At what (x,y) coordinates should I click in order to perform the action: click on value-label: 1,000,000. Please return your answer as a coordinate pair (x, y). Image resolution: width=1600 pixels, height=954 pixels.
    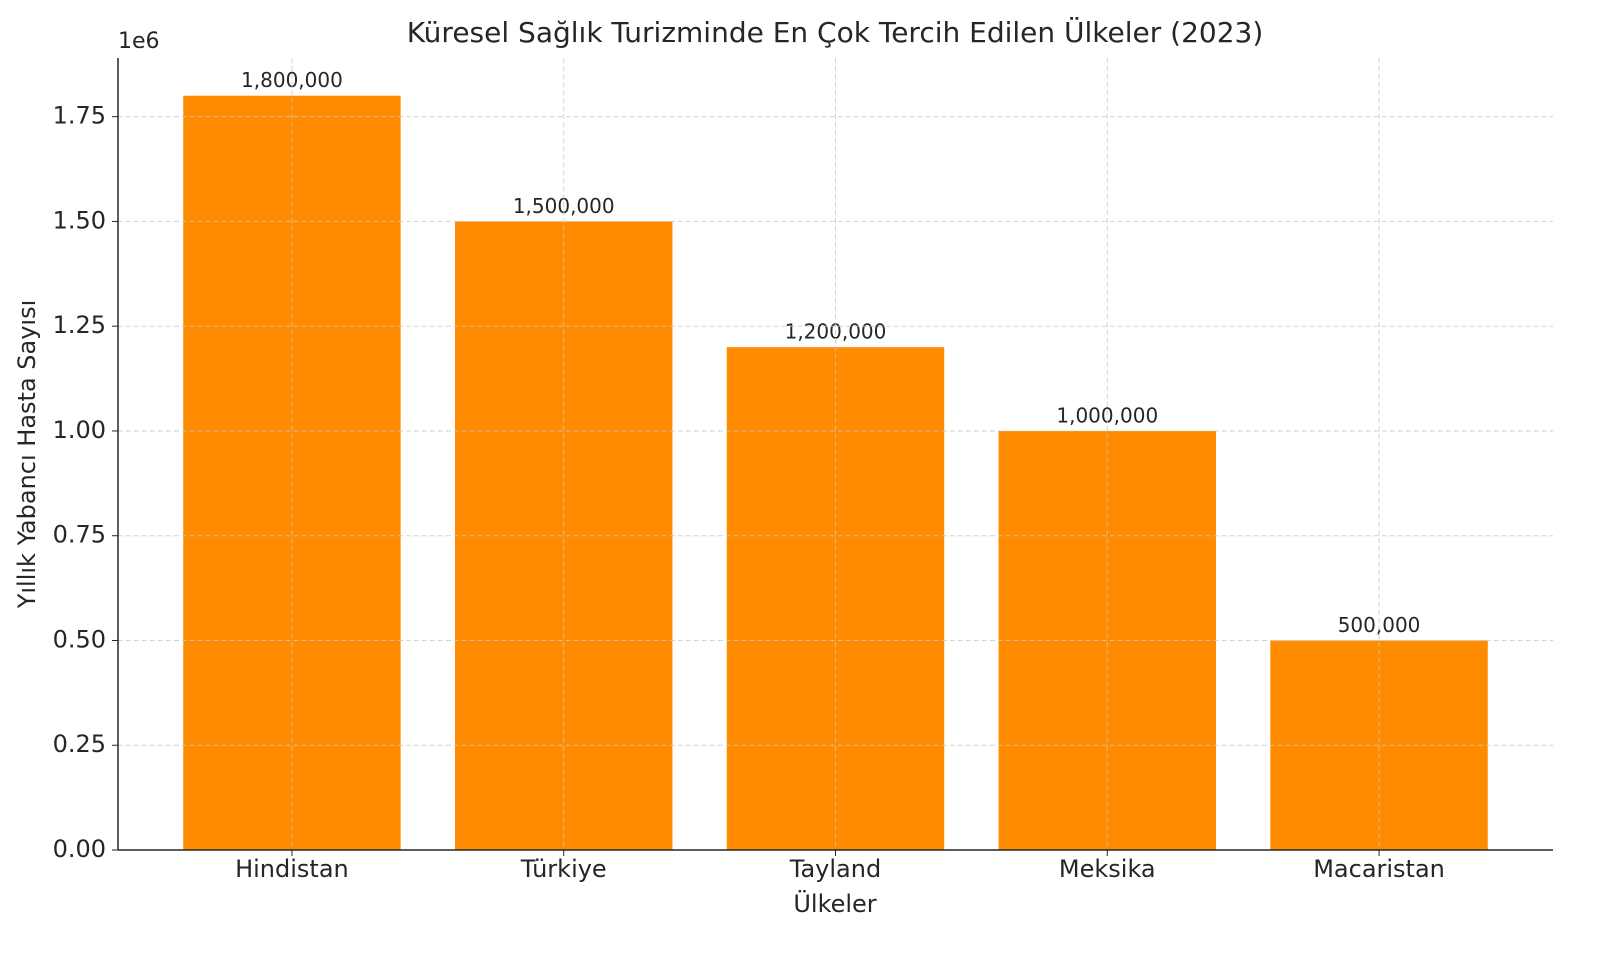
    Looking at the image, I should click on (1107, 415).